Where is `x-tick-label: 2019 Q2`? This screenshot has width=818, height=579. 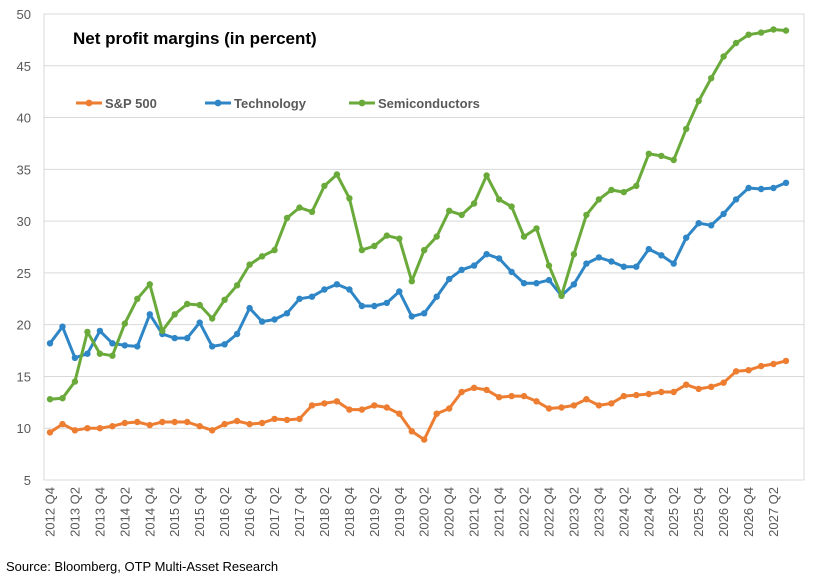
x-tick-label: 2019 Q2 is located at coordinates (374, 512).